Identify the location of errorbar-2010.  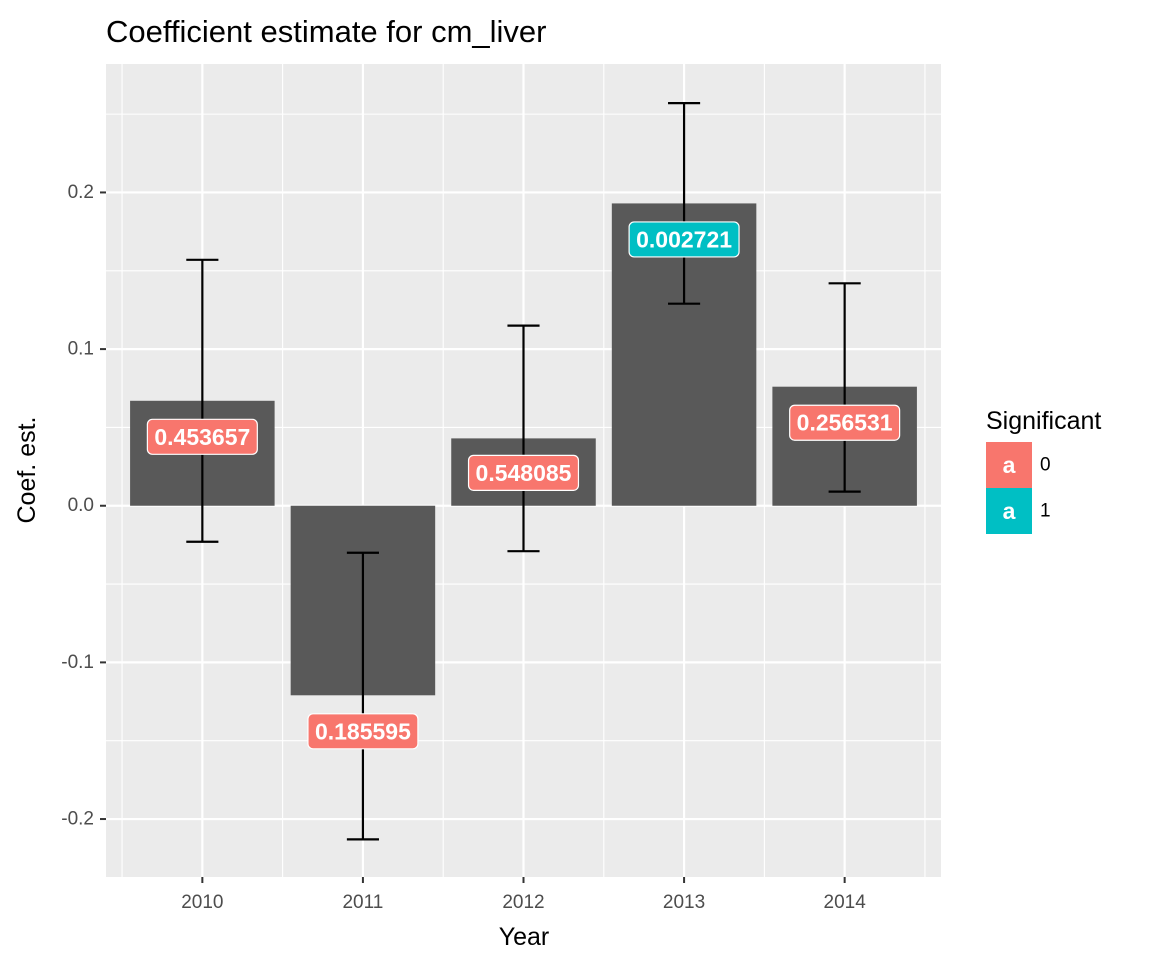
(202, 400).